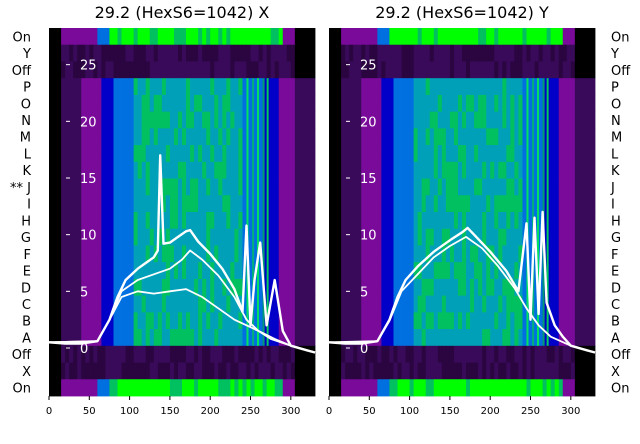 The image size is (640, 444). Describe the element at coordinates (26, 305) in the screenshot. I see `row-label: C` at that location.